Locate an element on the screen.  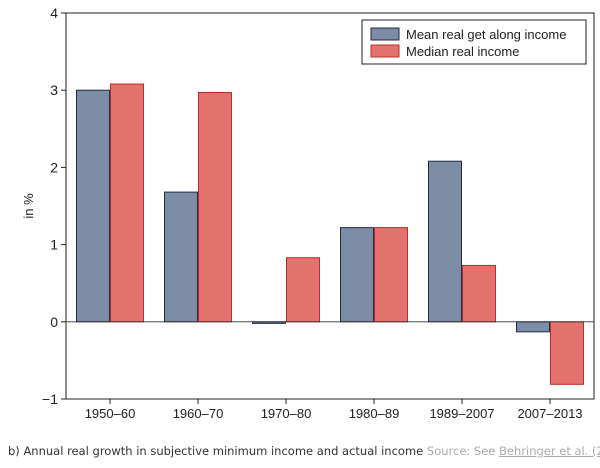
source-link: Behringer et al. (2022) is located at coordinates (549, 451).